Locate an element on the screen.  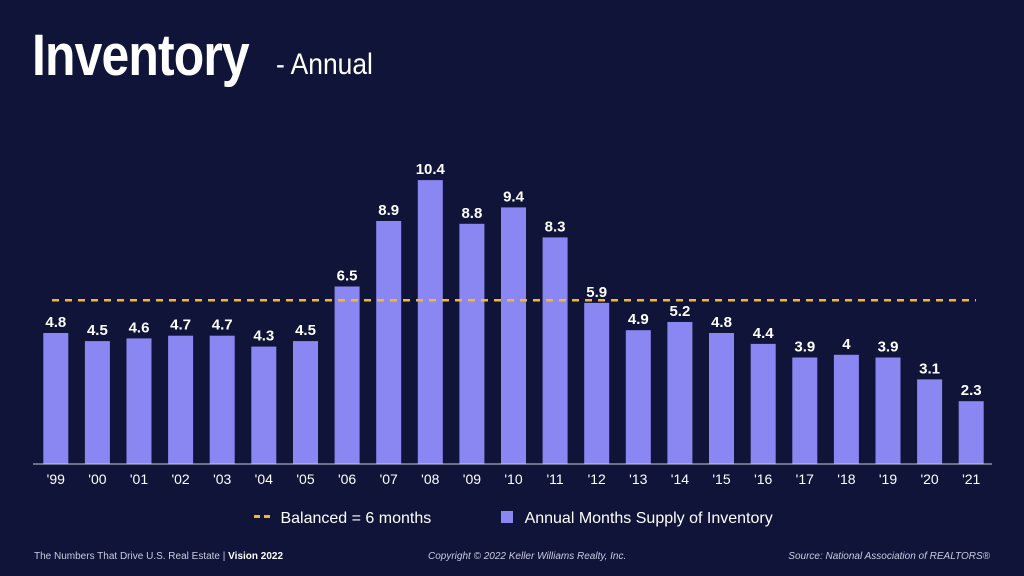
x-tick-label: '18 is located at coordinates (846, 479).